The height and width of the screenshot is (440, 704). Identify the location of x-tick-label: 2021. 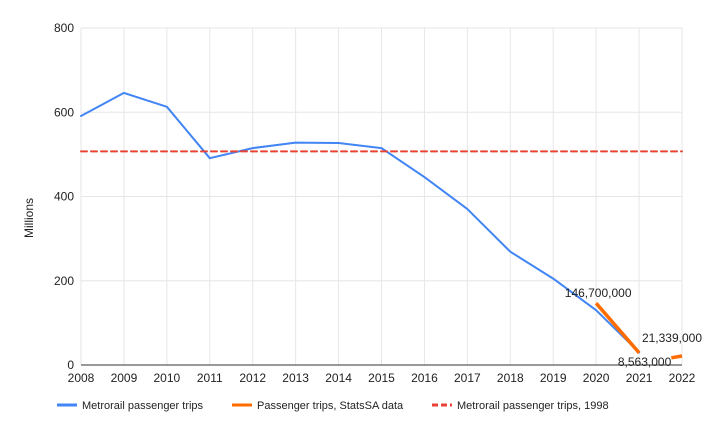
(639, 378).